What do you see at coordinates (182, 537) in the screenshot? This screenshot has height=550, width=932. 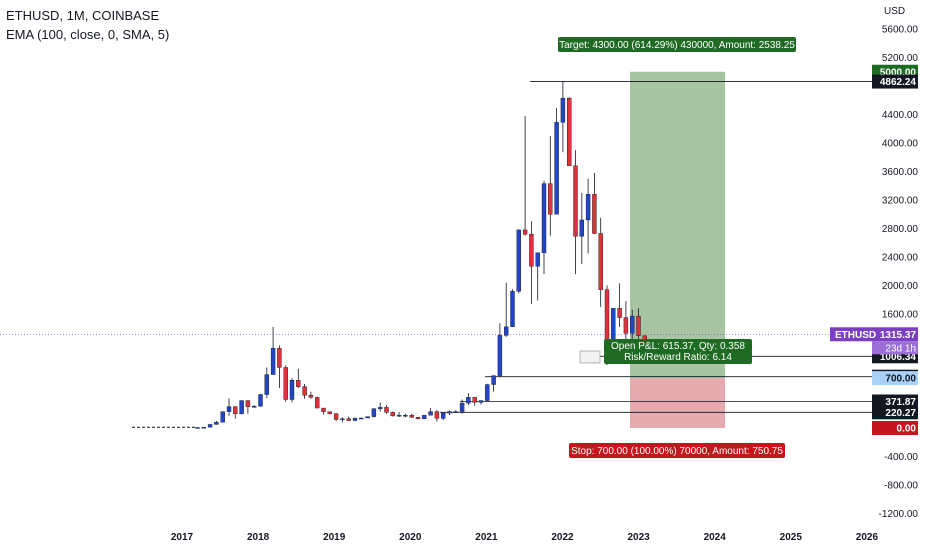 I see `x-axis-tick: 2017` at bounding box center [182, 537].